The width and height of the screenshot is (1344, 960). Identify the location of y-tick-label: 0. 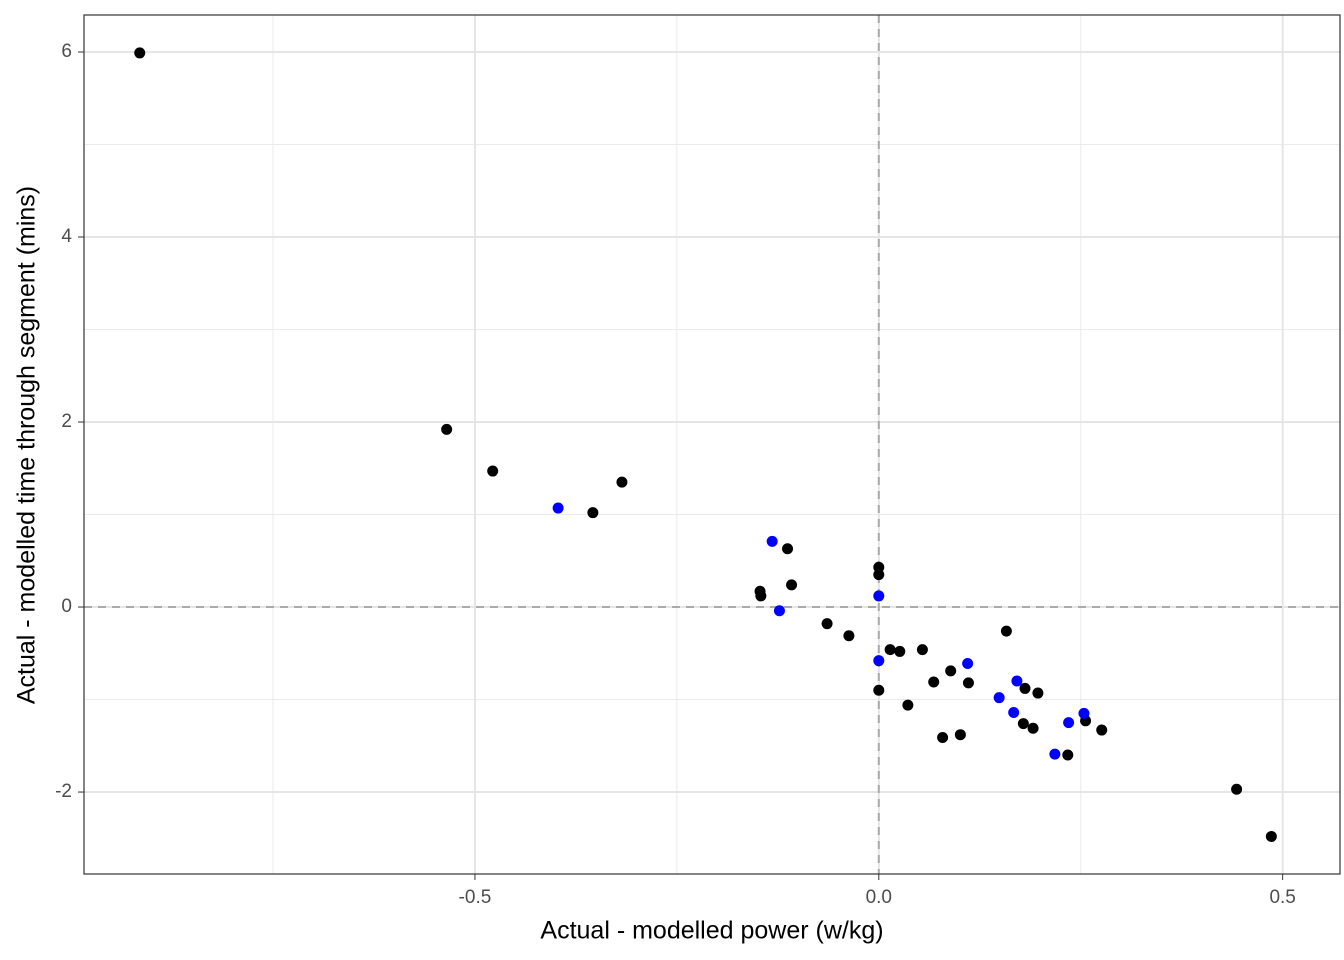
(66, 606).